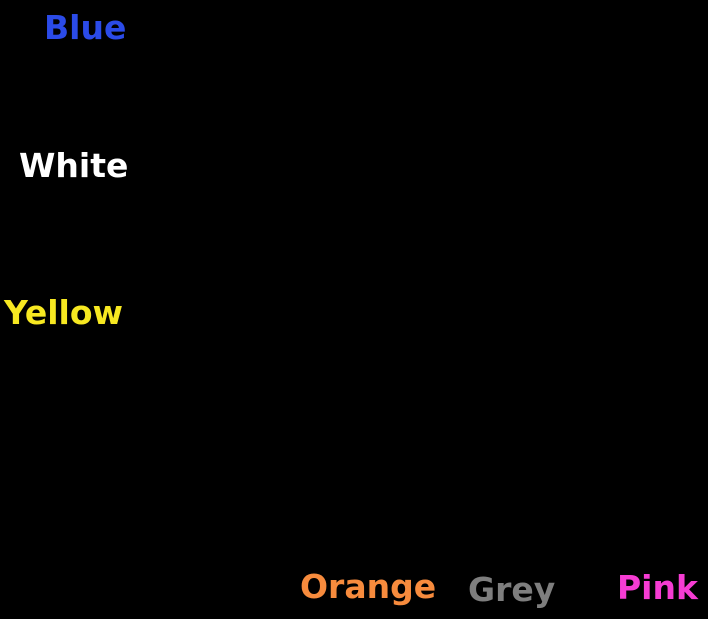 The image size is (708, 619). What do you see at coordinates (512, 589) in the screenshot?
I see `color-word-grey: Grey` at bounding box center [512, 589].